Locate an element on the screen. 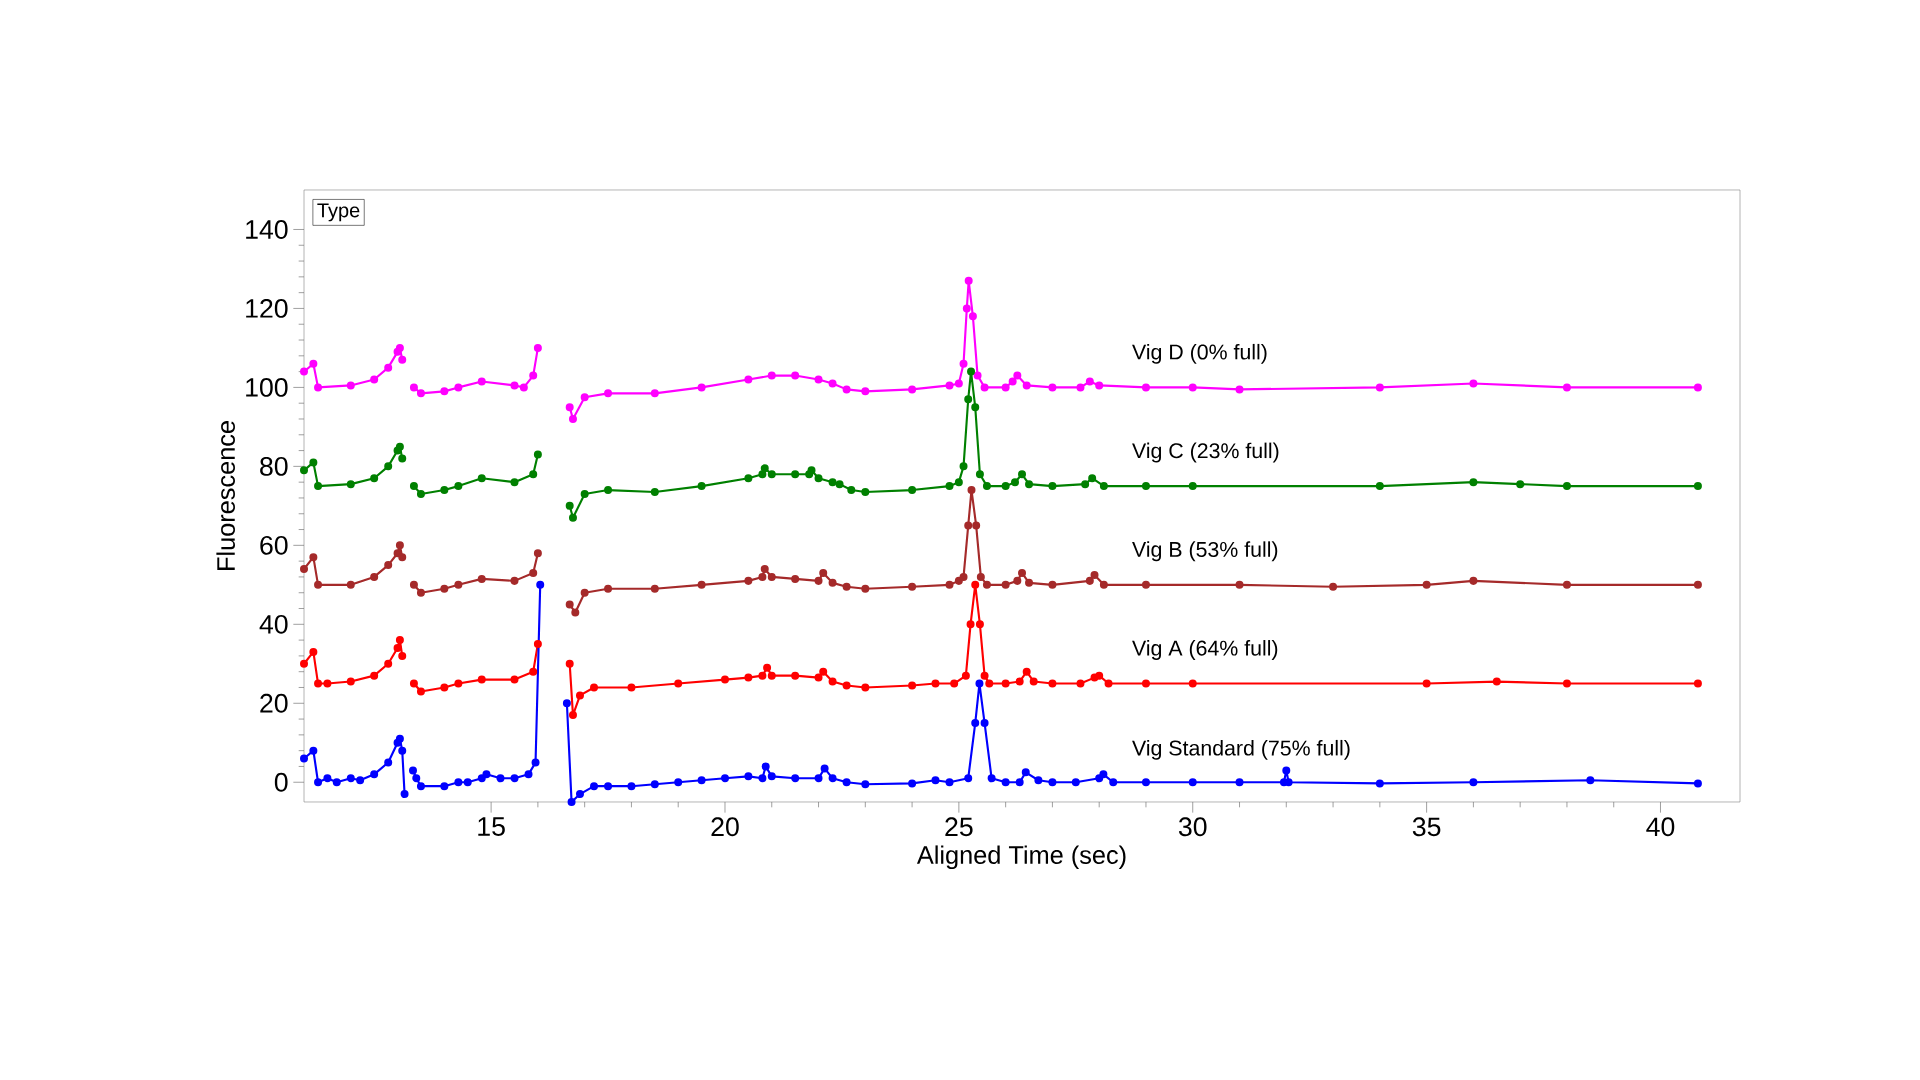 Image resolution: width=1920 pixels, height=1080 pixels. x-tick-label: 30 is located at coordinates (1192, 827).